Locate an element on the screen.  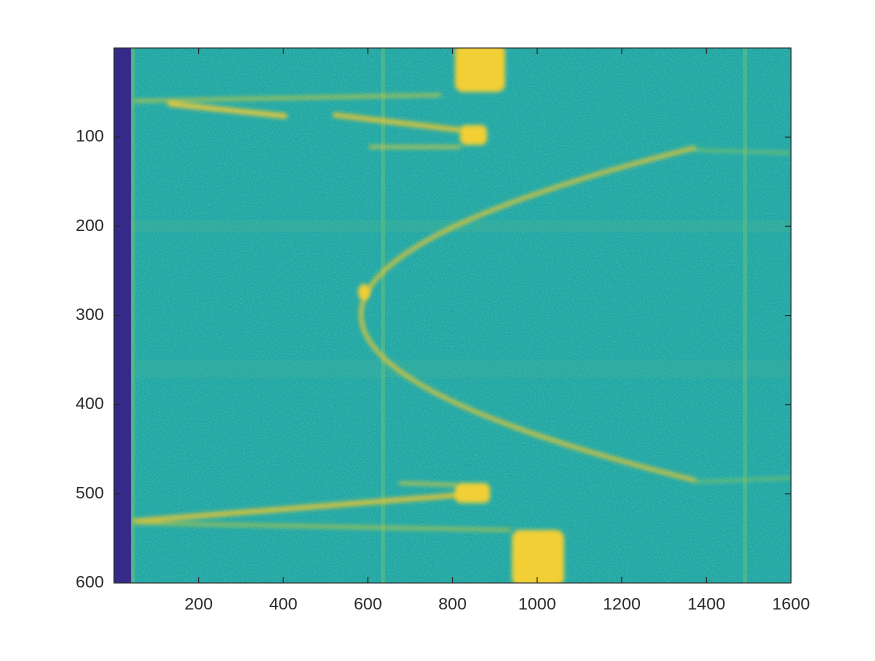
x-tick-label: 1000 is located at coordinates (537, 603).